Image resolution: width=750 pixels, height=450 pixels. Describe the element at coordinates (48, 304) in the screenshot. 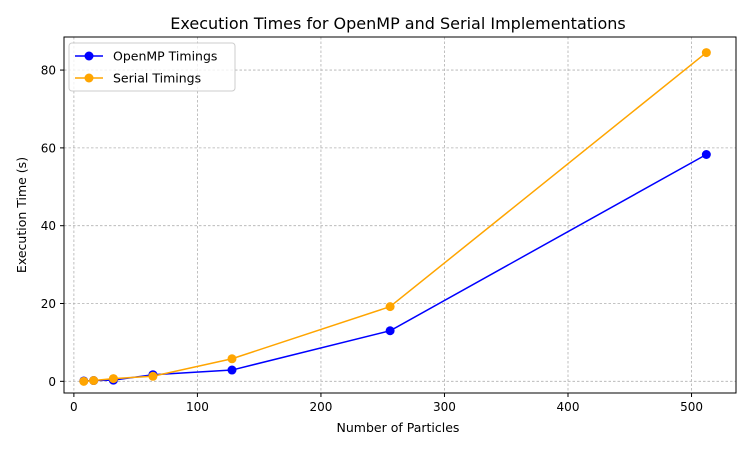

I see `y-tick-label: 20` at that location.